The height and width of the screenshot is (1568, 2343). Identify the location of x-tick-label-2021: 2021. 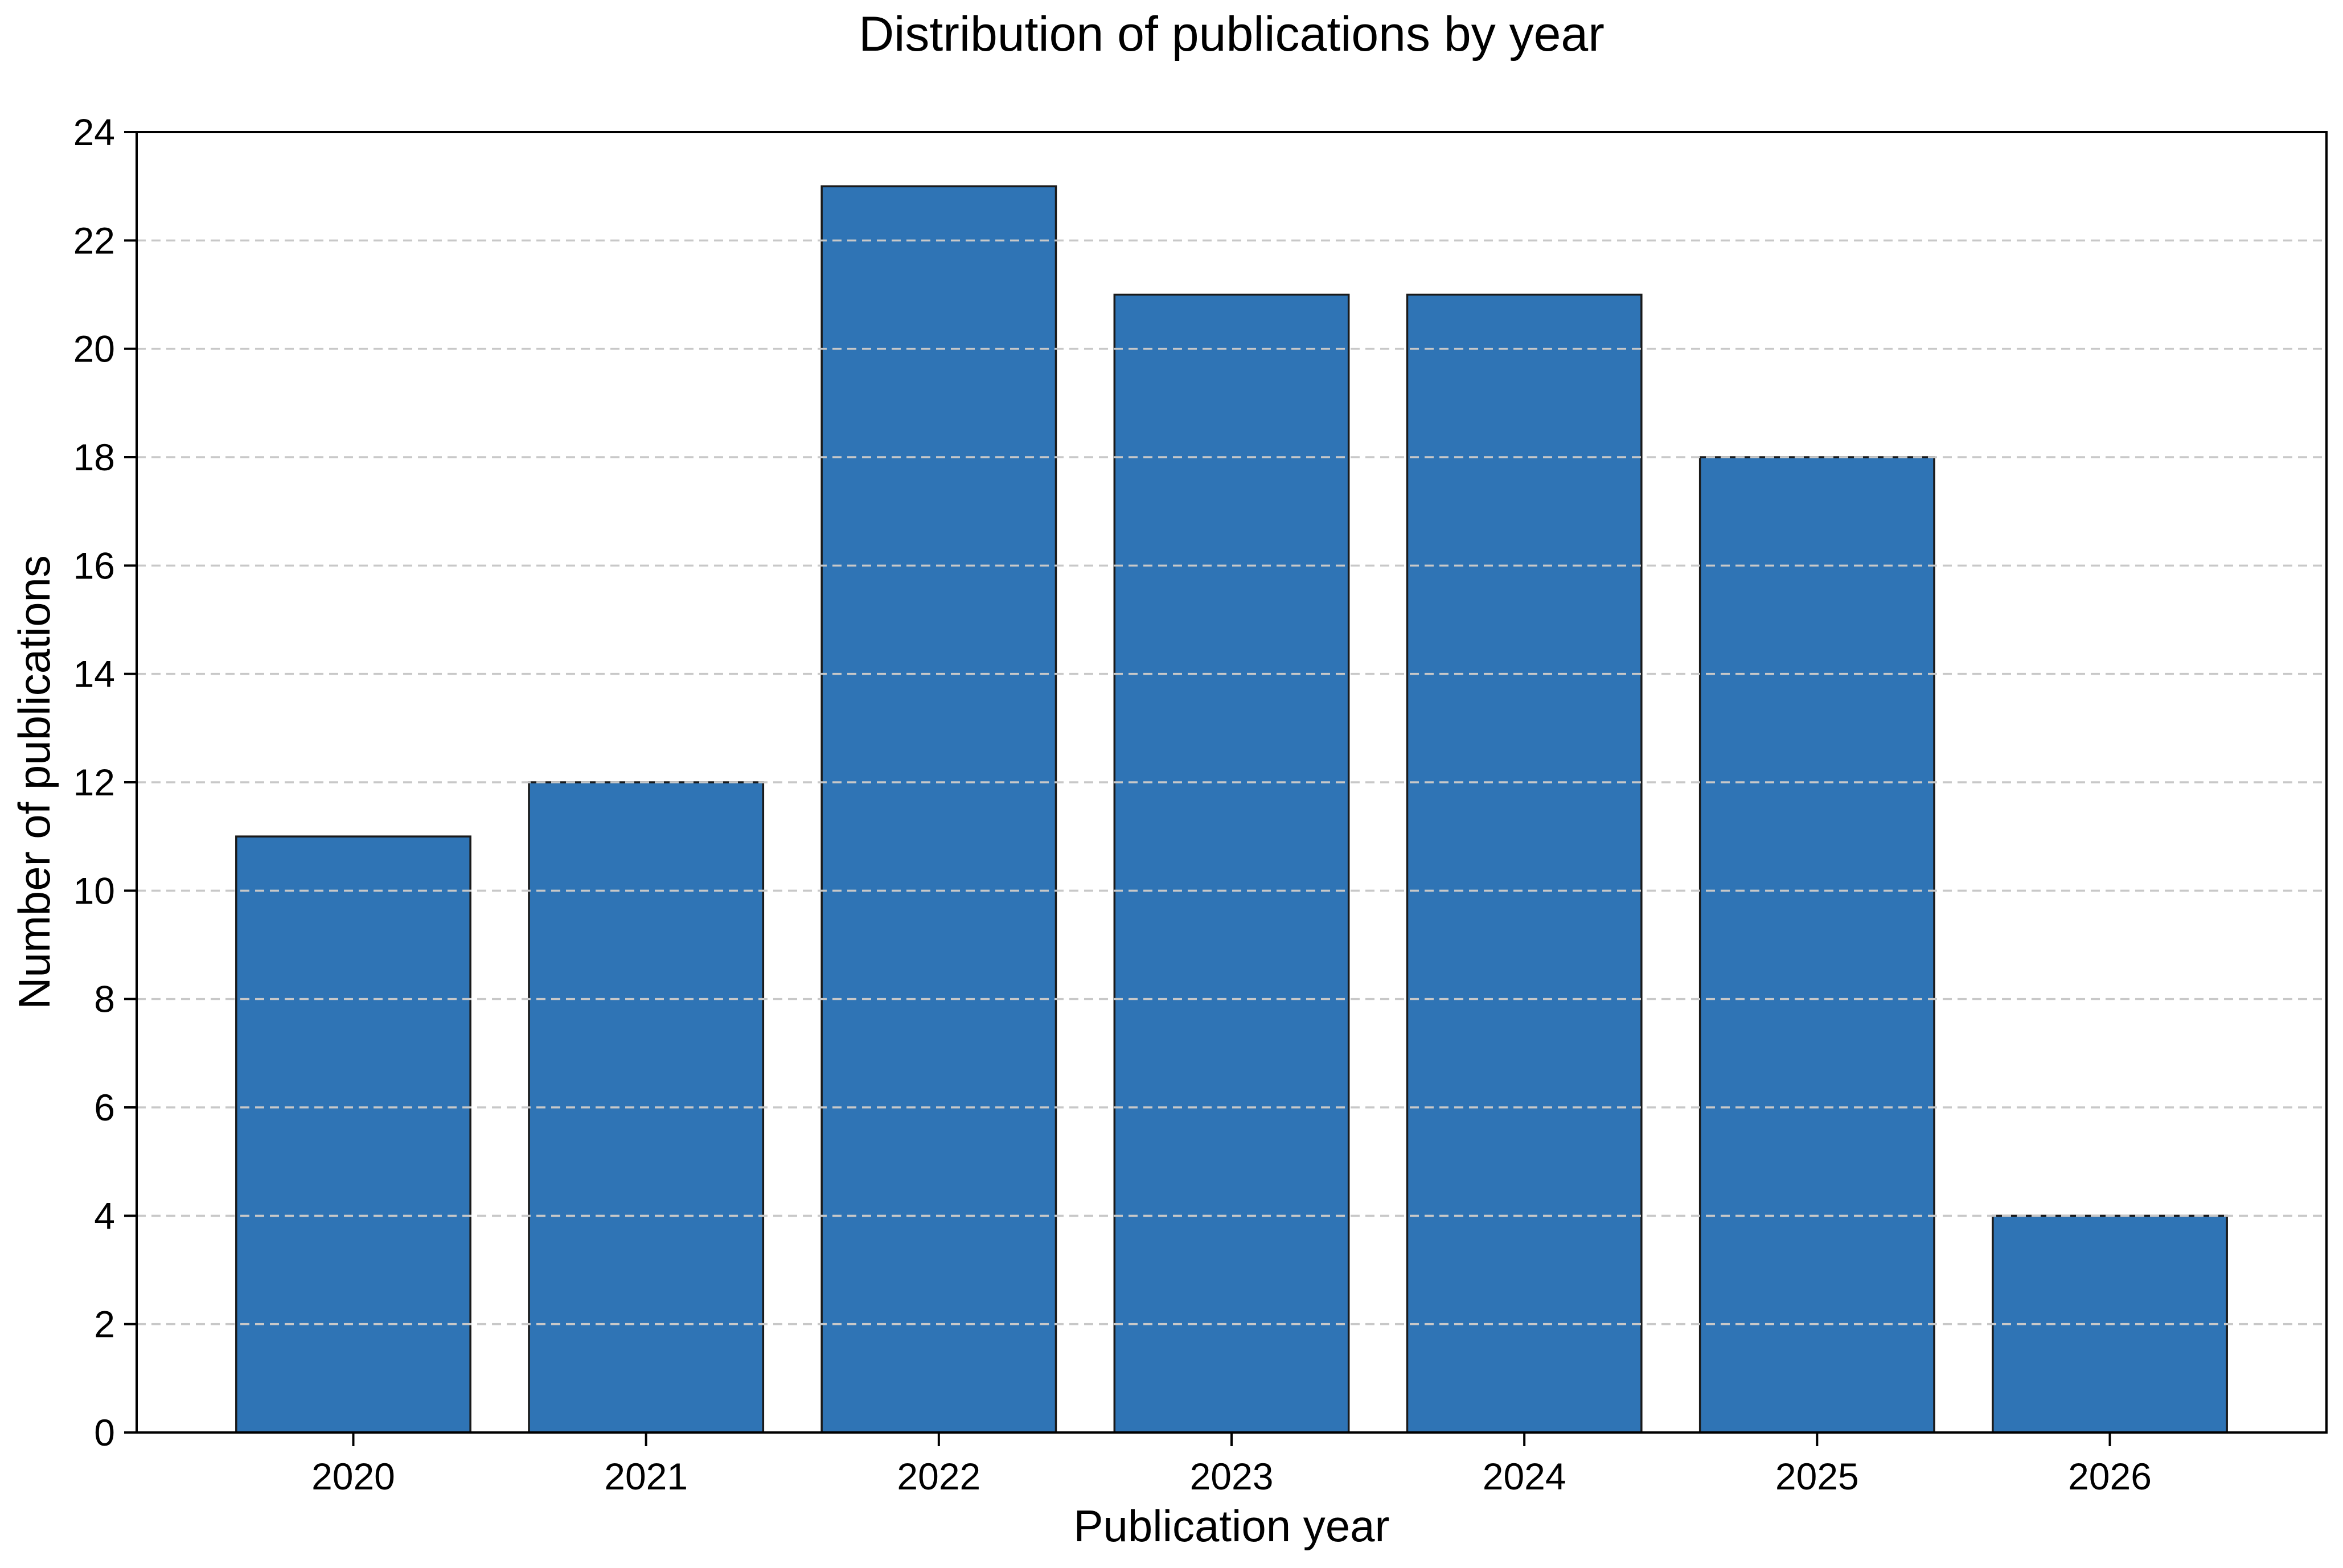
(646, 1476).